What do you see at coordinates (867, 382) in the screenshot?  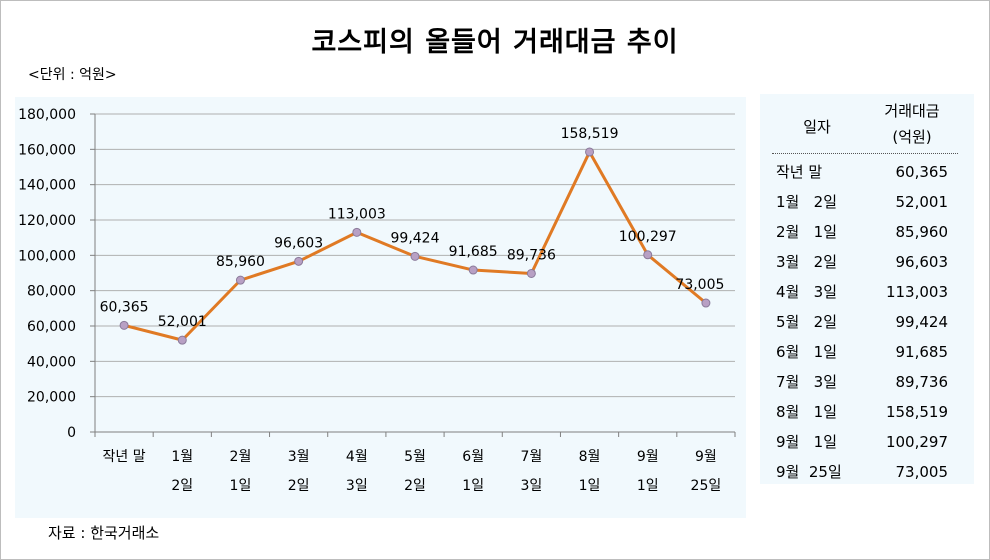 I see `table-row: 7월 3일 89,736` at bounding box center [867, 382].